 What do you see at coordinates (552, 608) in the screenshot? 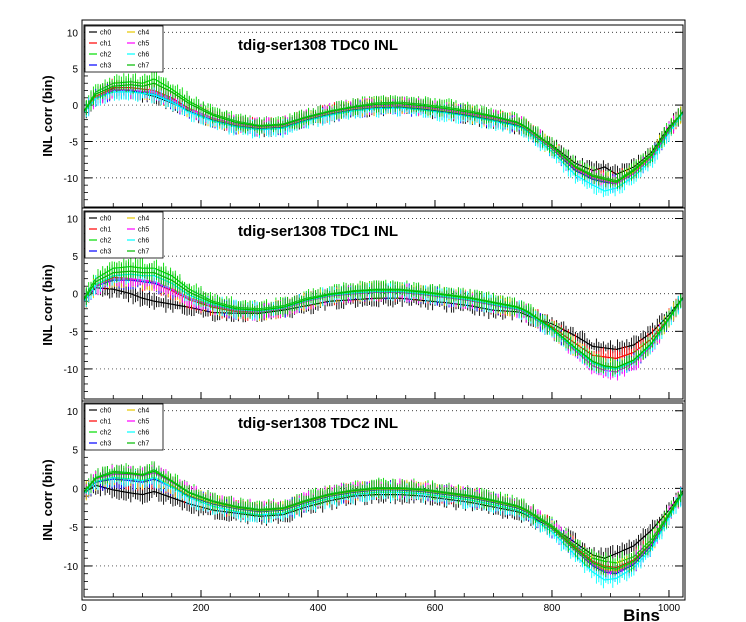
I see `x-tick-label: 800` at bounding box center [552, 608].